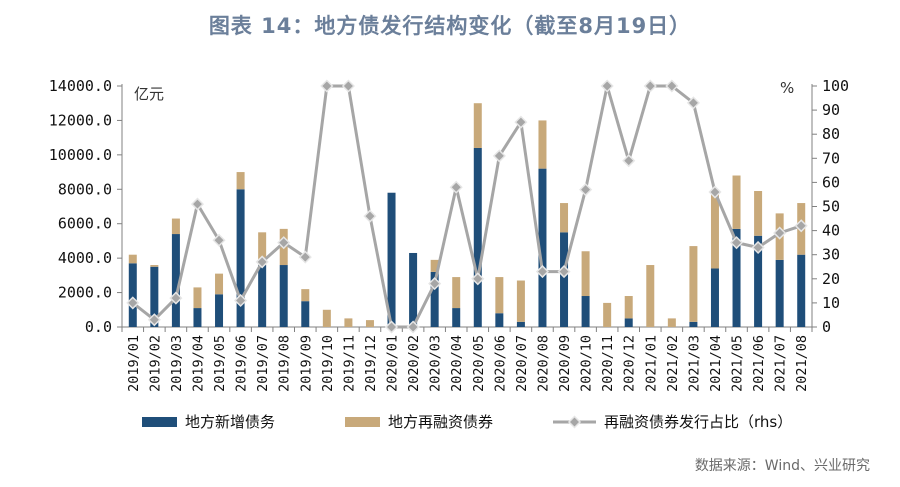  What do you see at coordinates (479, 363) in the screenshot?
I see `x-tick-label: 2020/05` at bounding box center [479, 363].